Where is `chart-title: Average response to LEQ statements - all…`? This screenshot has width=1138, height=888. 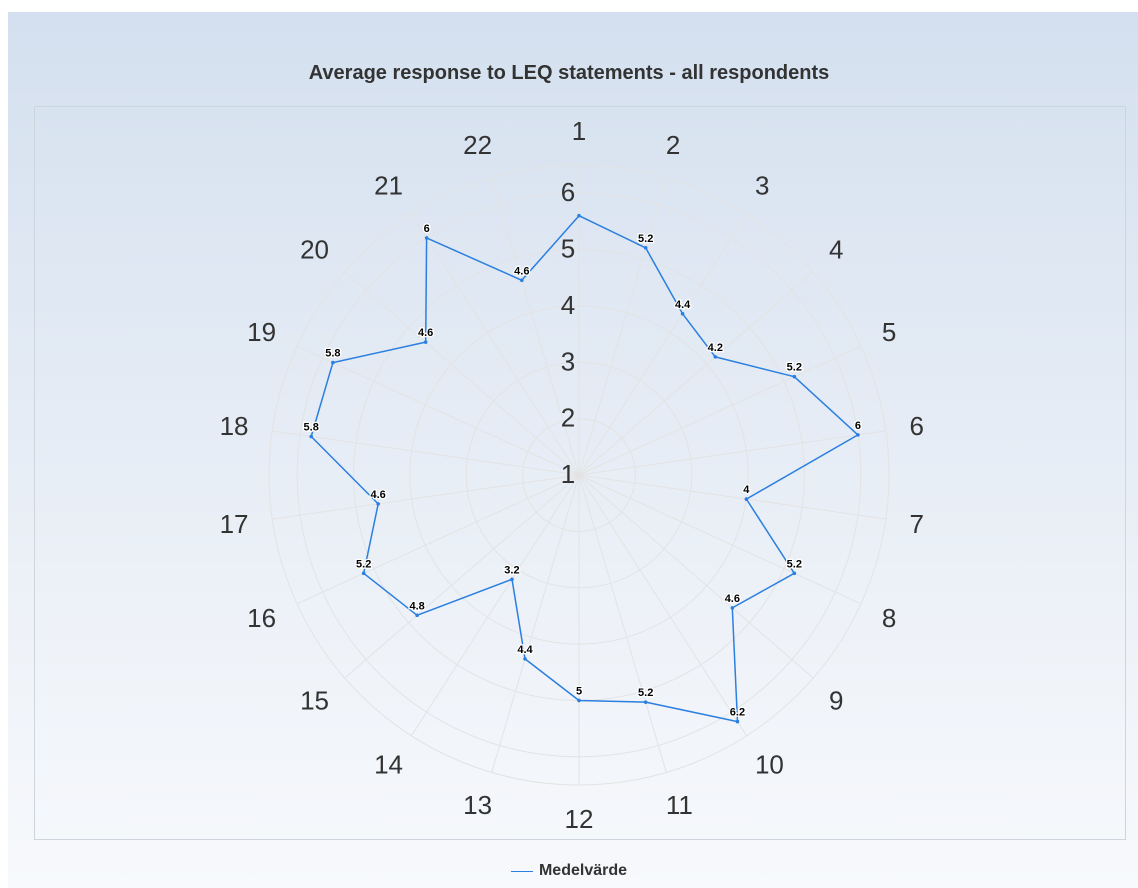
chart-title: Average response to LEQ statements - all… is located at coordinates (569, 73).